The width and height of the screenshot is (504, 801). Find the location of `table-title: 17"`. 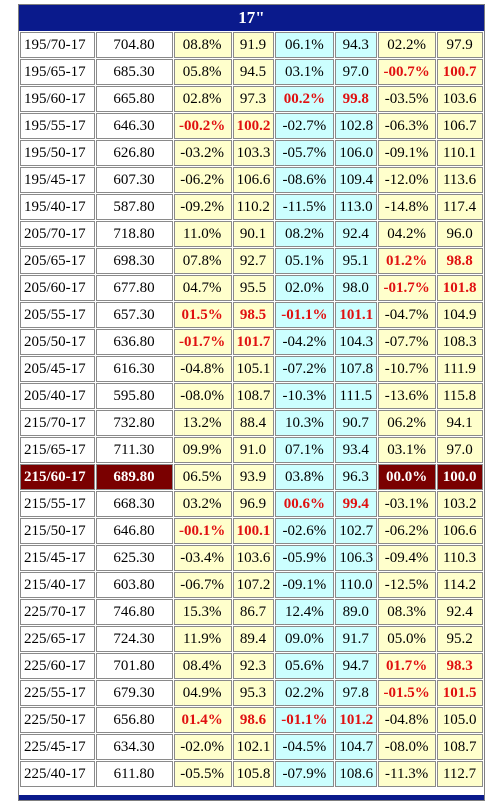

table-title: 17" is located at coordinates (251, 18).